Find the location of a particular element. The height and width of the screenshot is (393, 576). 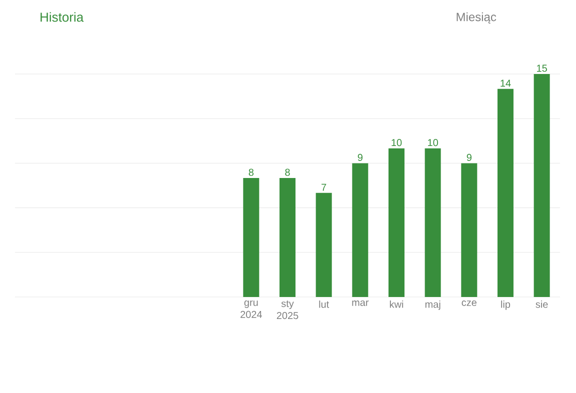

x-tick-label: maj is located at coordinates (432, 305).